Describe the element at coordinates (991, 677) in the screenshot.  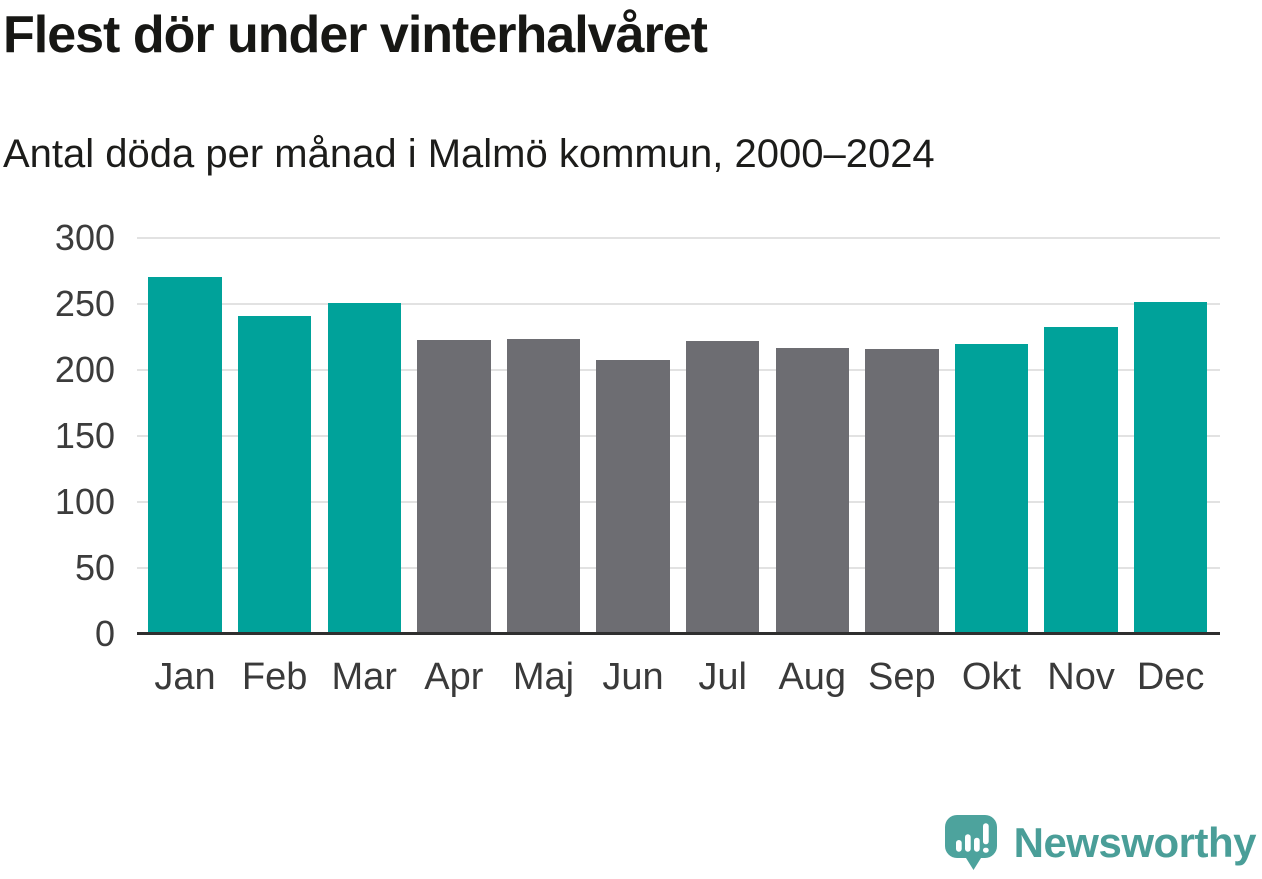
I see `x-tick-label-okt: Okt` at that location.